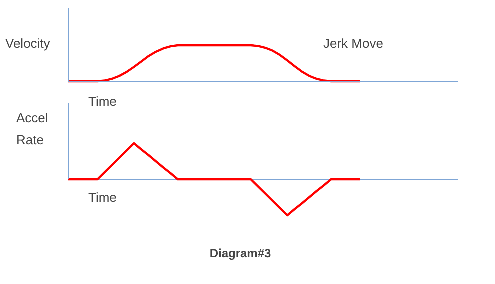 The width and height of the screenshot is (495, 284). I want to click on y-axis-title: Velocity, so click(28, 43).